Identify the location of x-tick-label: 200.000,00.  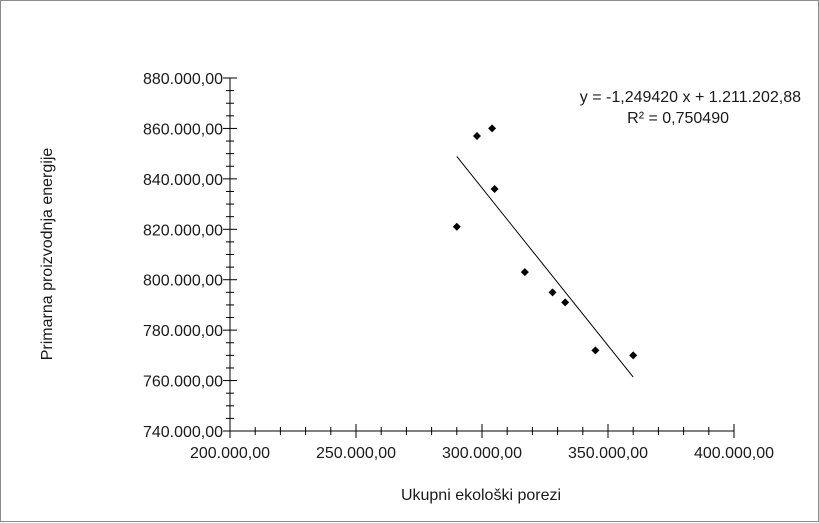
(230, 453).